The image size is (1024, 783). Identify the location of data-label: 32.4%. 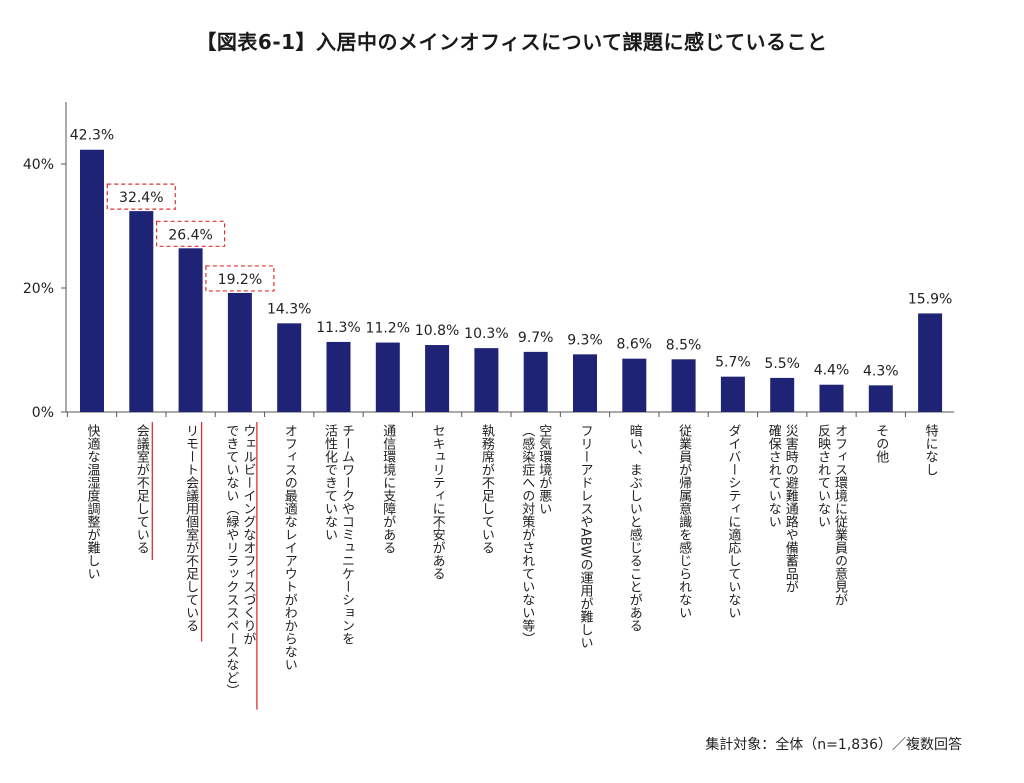
(141, 198).